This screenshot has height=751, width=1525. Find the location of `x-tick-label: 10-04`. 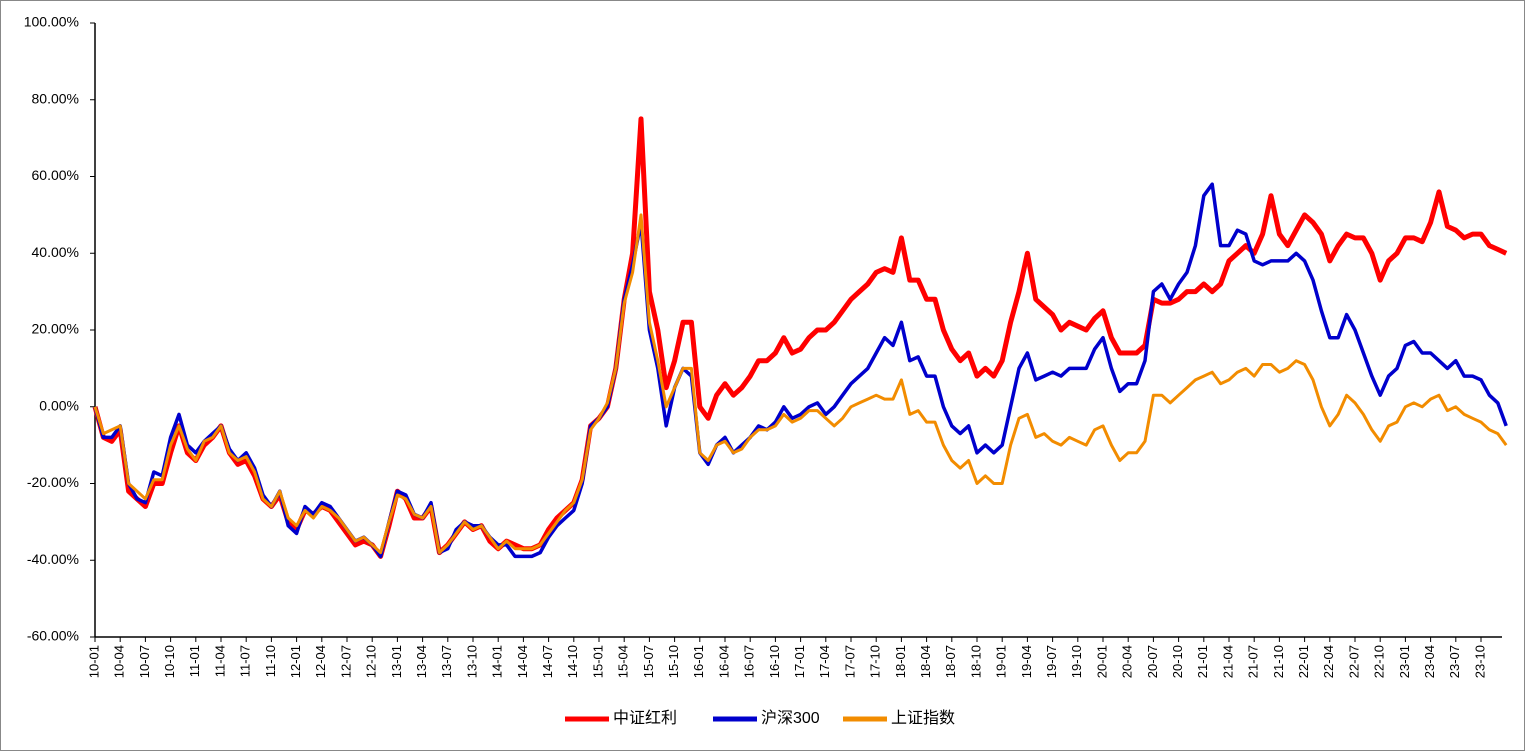

x-tick-label: 10-04 is located at coordinates (119, 661).